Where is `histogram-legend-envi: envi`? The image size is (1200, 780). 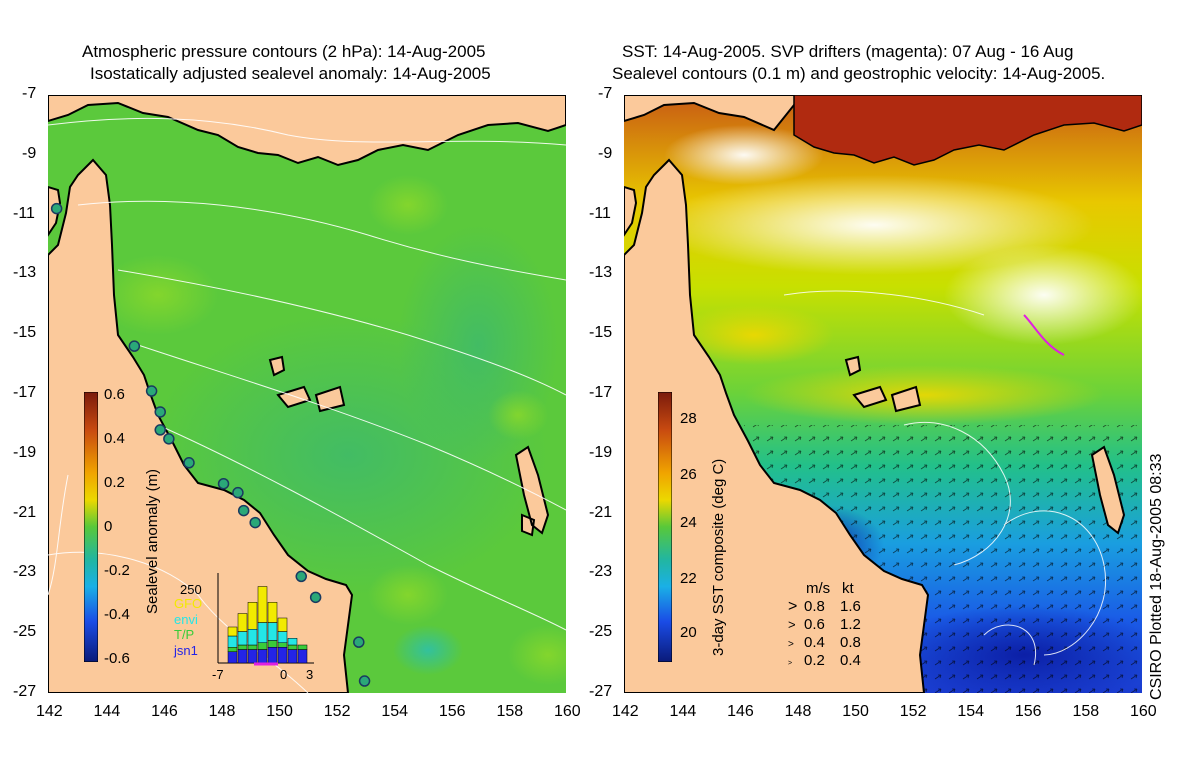
histogram-legend-envi: envi is located at coordinates (186, 619).